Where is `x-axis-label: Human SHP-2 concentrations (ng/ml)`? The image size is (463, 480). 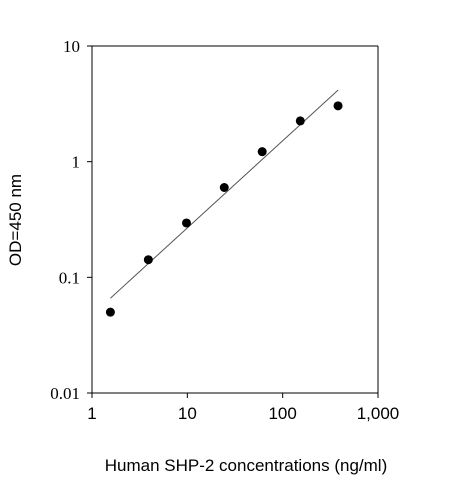 x-axis-label: Human SHP-2 concentrations (ng/ml) is located at coordinates (246, 465).